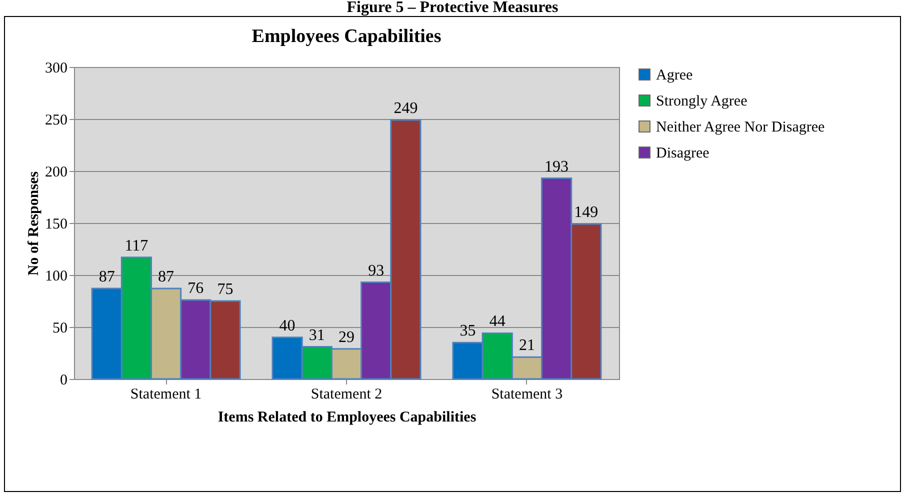 The height and width of the screenshot is (500, 905). What do you see at coordinates (497, 321) in the screenshot?
I see `data-label: 44` at bounding box center [497, 321].